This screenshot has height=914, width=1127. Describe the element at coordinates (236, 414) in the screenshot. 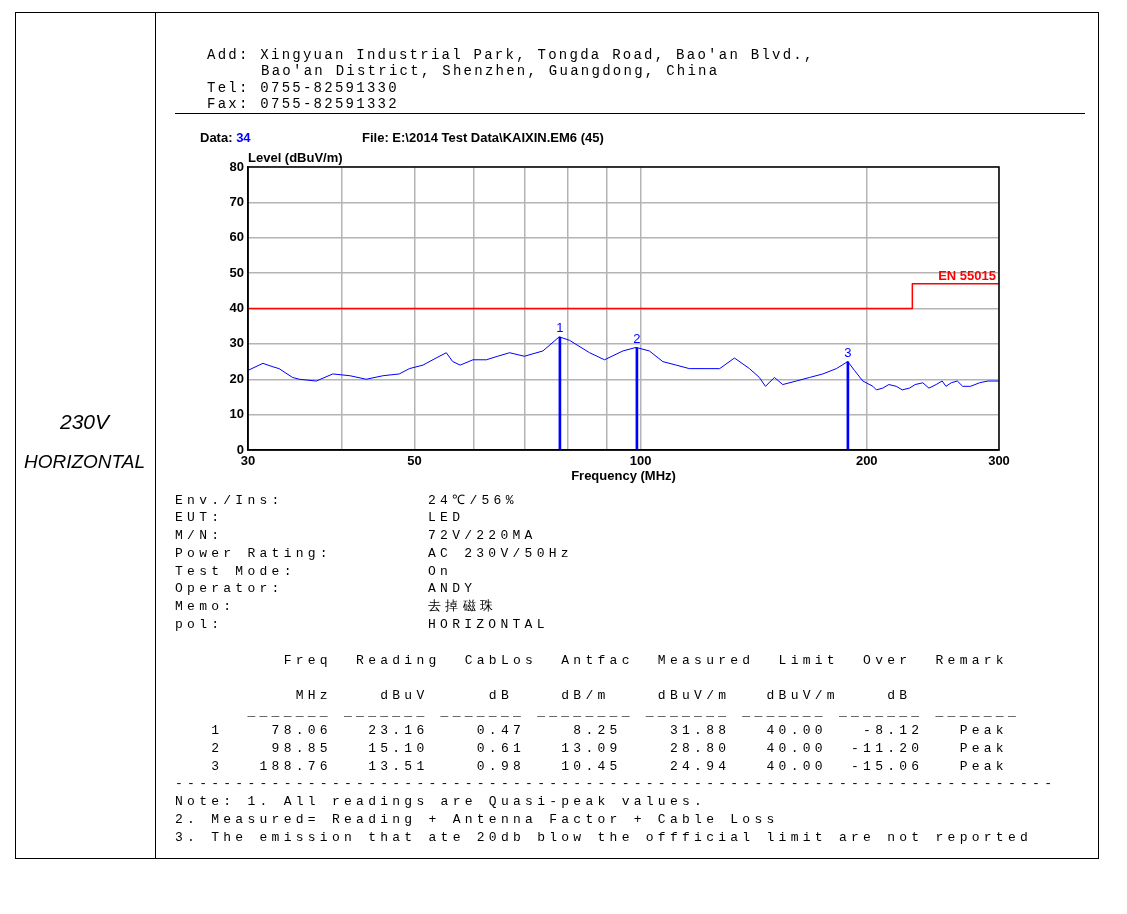

I see `y-tick-label: 10` at that location.